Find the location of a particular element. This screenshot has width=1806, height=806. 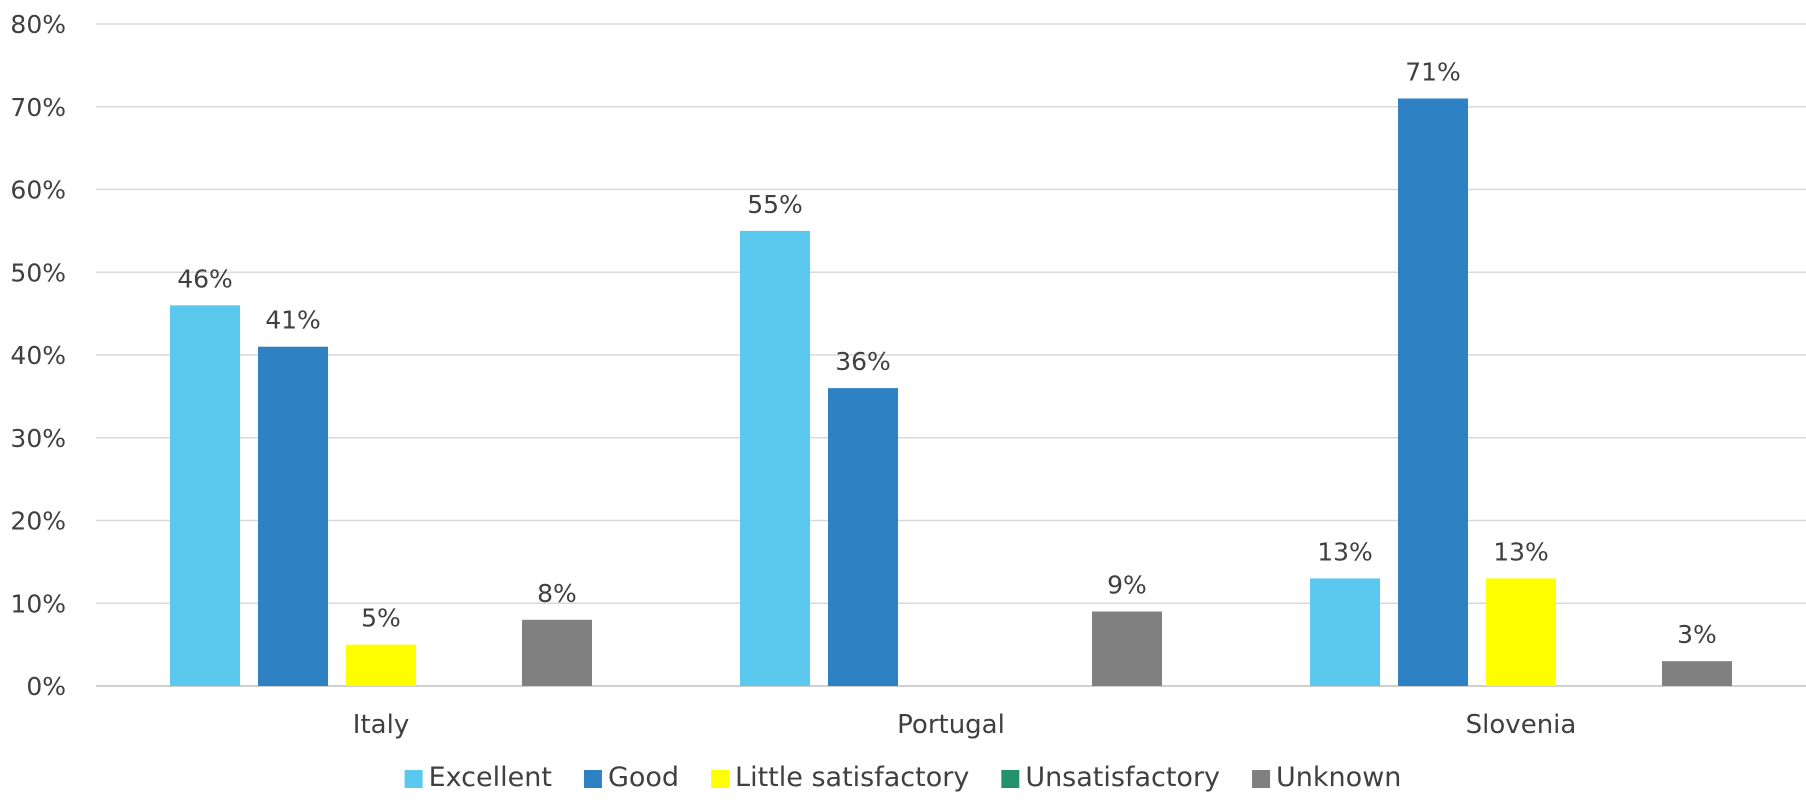

y-tick-label: 60% is located at coordinates (38, 190).